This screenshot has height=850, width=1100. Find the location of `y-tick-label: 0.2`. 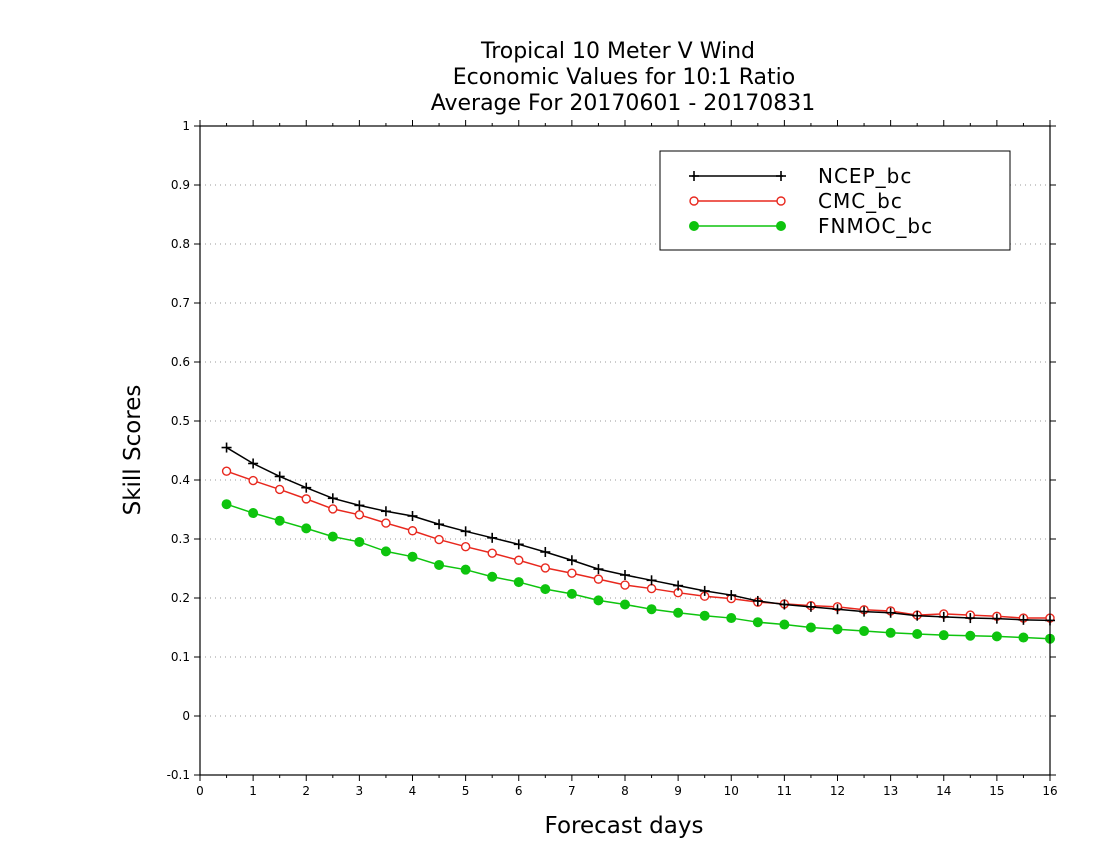

y-tick-label: 0.2 is located at coordinates (180, 598).